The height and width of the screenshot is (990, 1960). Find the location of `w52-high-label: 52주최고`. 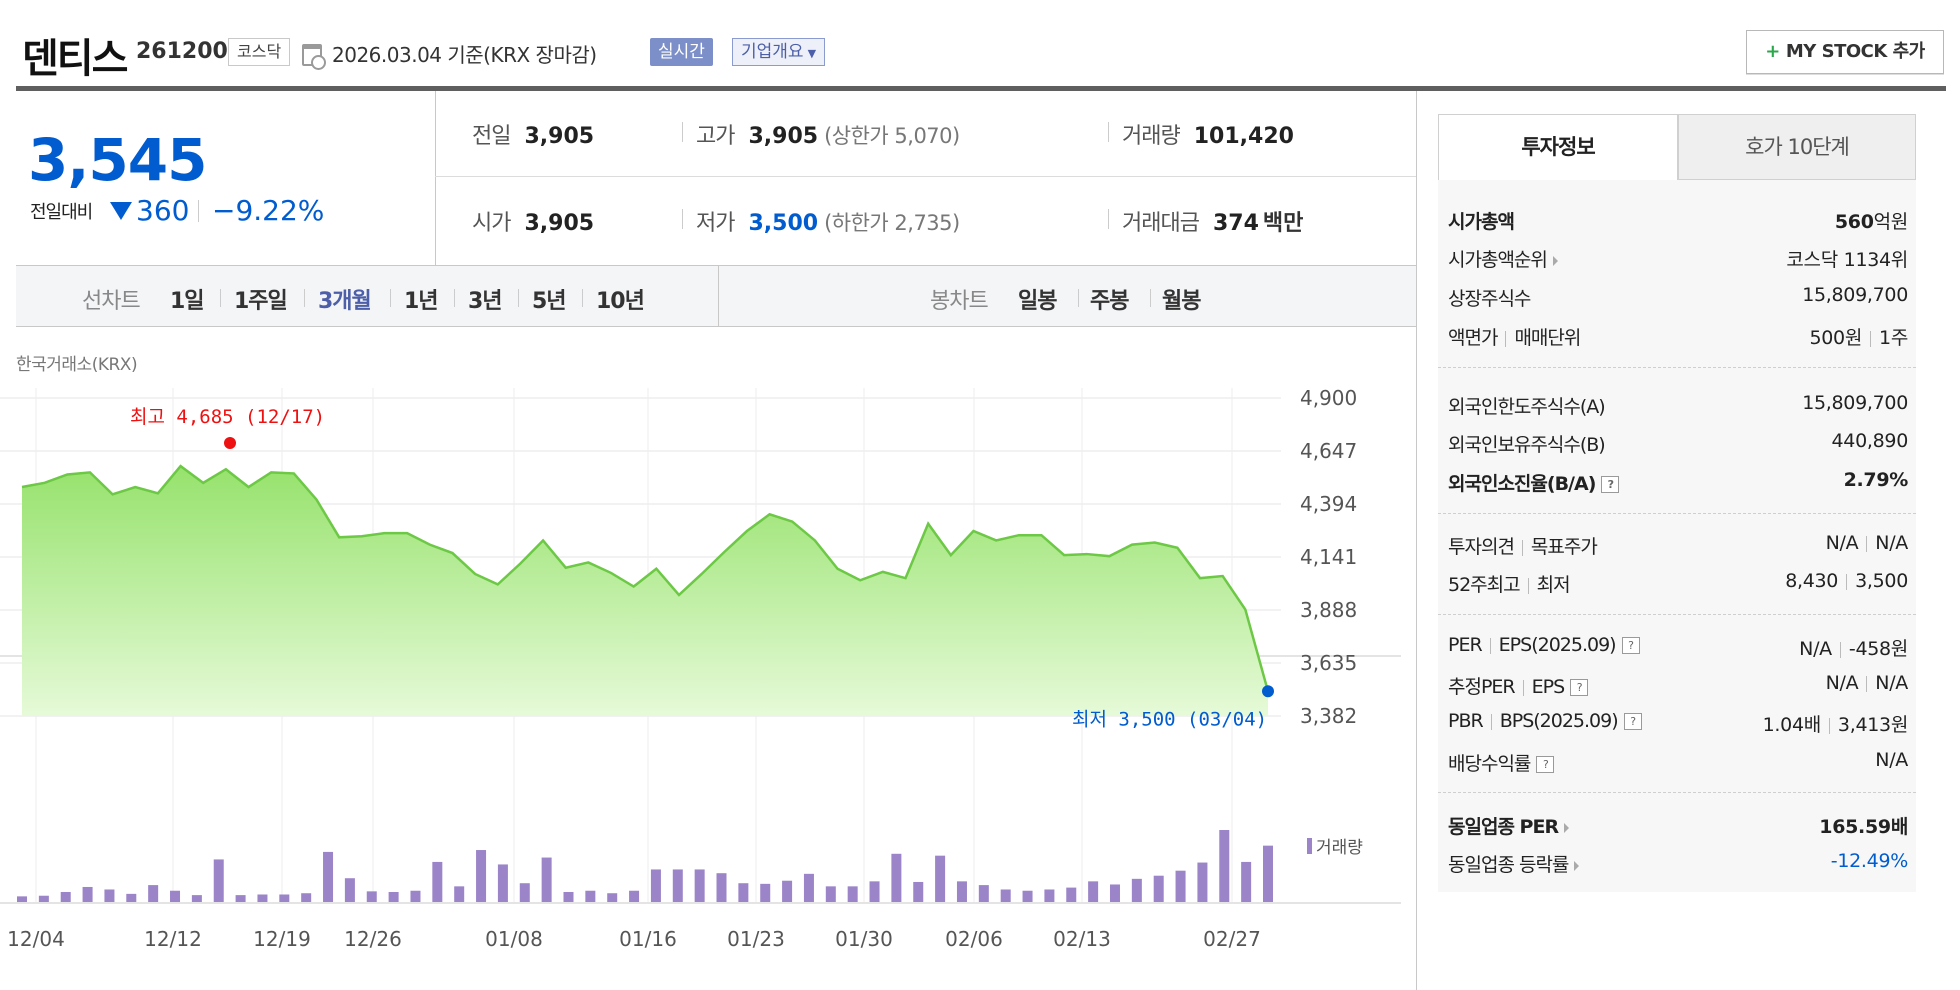

w52-high-label: 52주최고 is located at coordinates (1484, 585).